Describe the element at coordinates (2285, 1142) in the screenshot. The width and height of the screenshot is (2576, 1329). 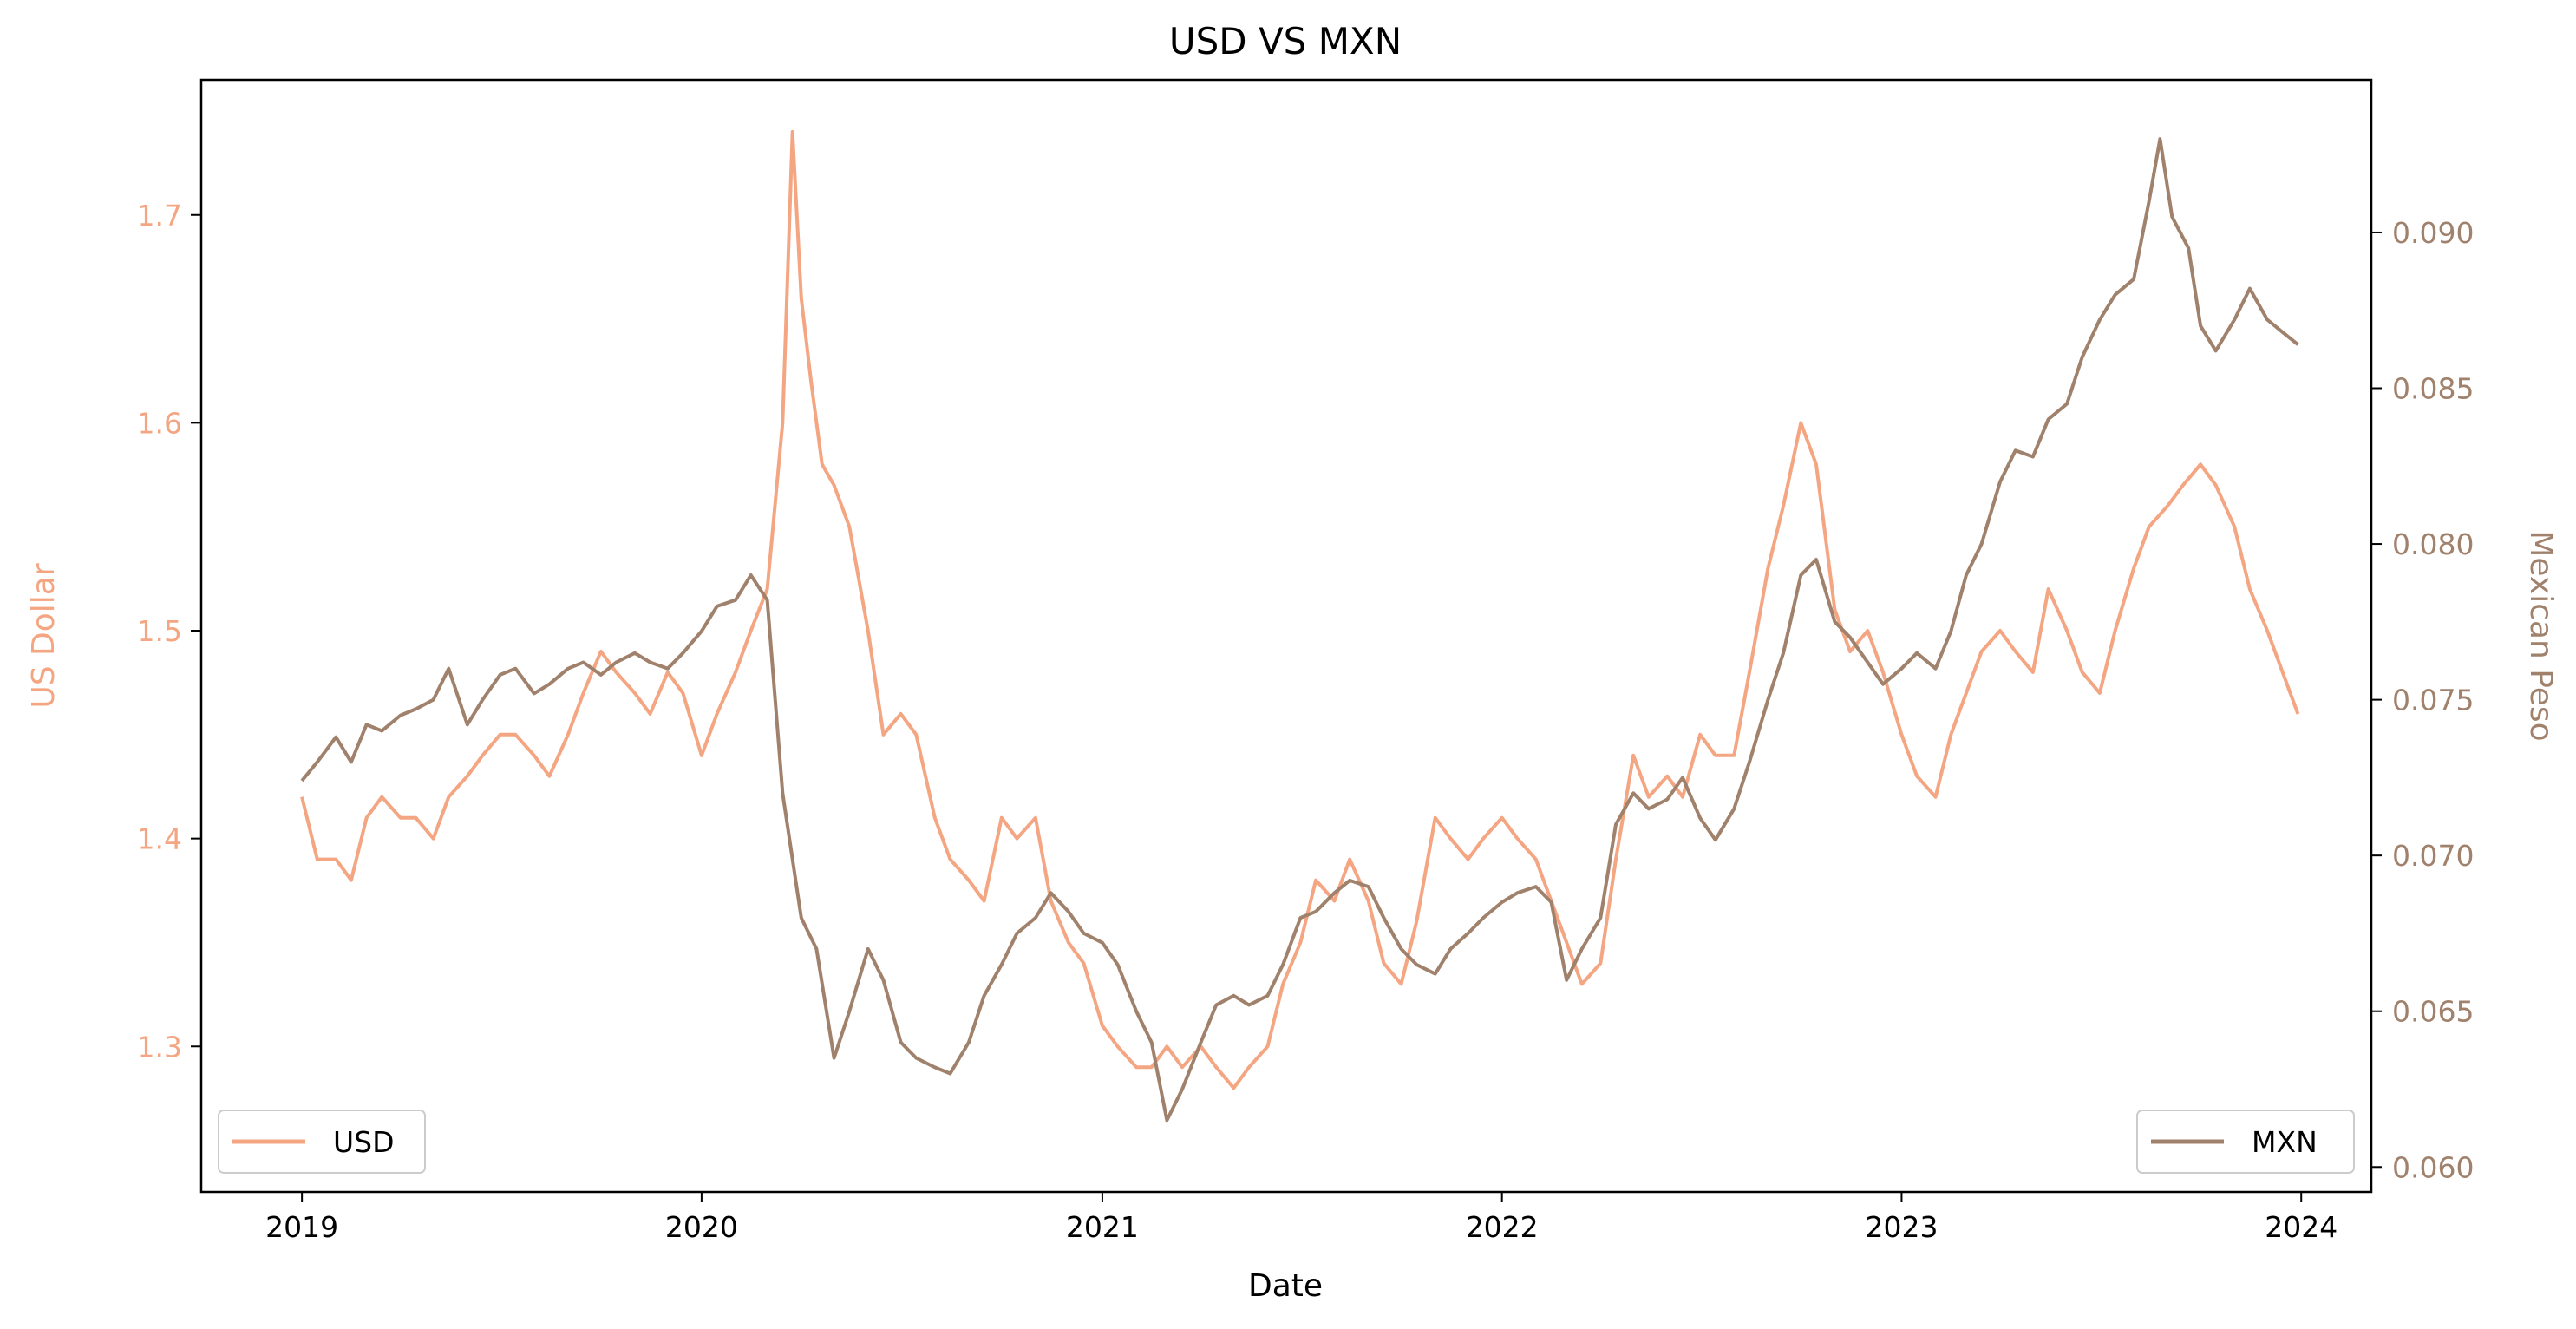
I see `legend-mxn-label: MXN` at that location.